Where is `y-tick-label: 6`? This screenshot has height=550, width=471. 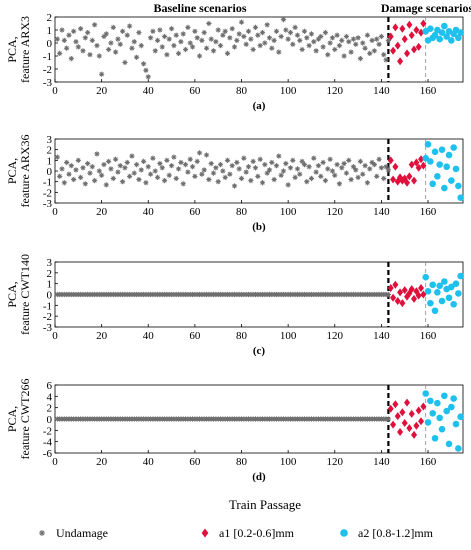 y-tick-label: 6 is located at coordinates (50, 386).